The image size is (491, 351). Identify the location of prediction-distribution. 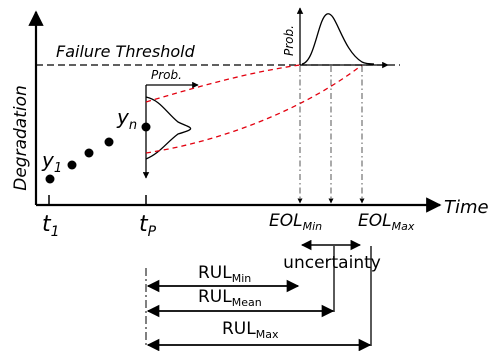
(168, 128).